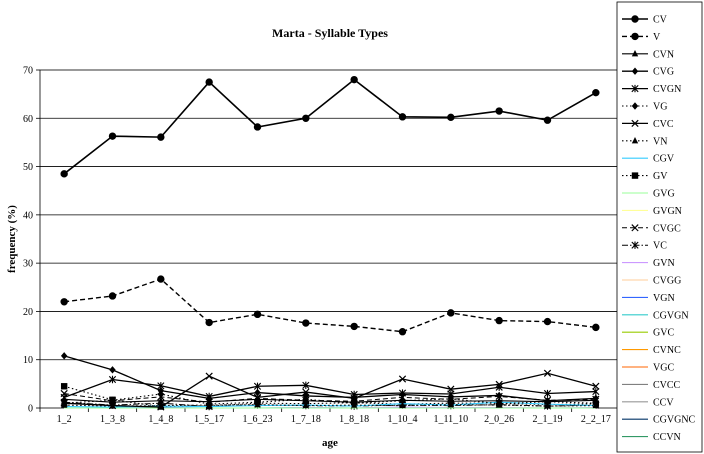 This screenshot has width=704, height=454. What do you see at coordinates (12, 239) in the screenshot?
I see `y-axis-label: frequency (%)` at bounding box center [12, 239].